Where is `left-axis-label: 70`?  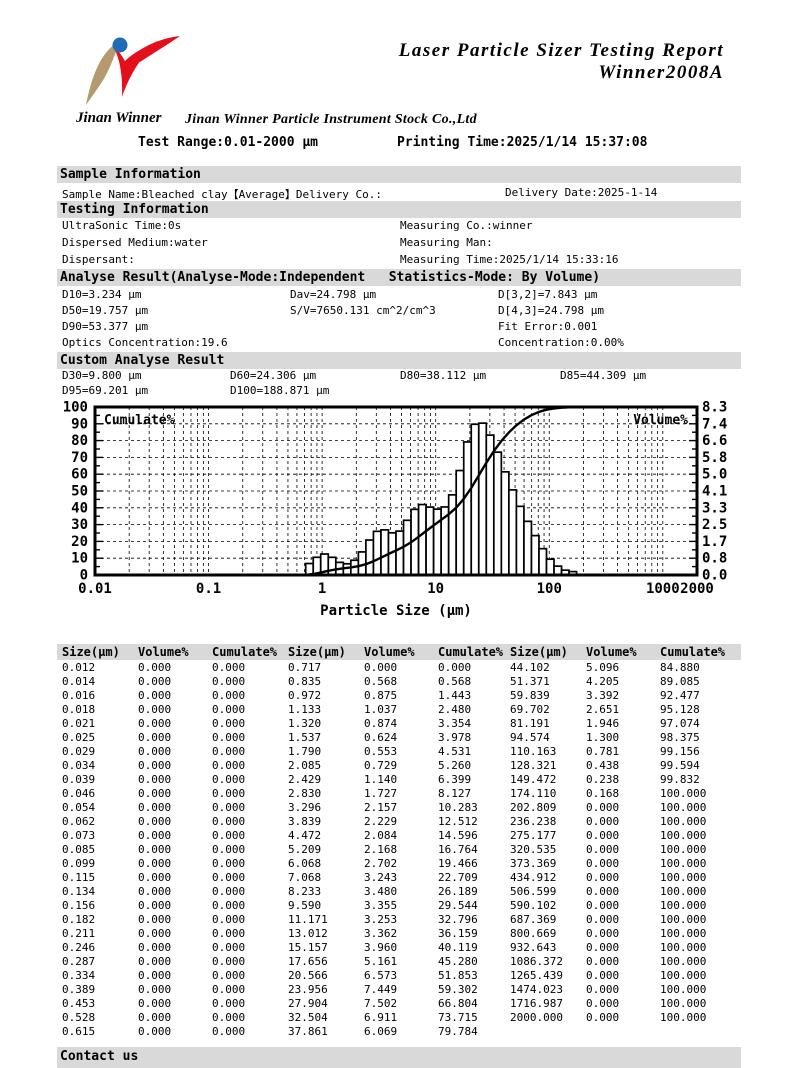
left-axis-label: 70 is located at coordinates (79, 458).